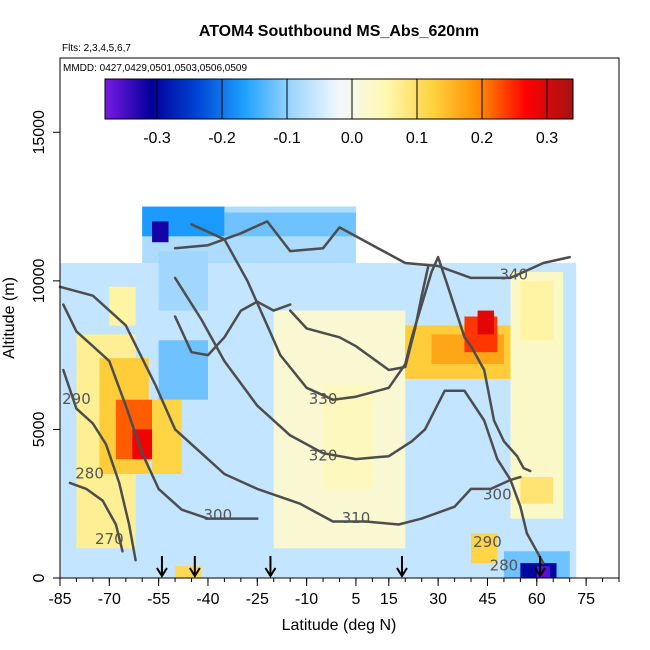  Describe the element at coordinates (355, 599) in the screenshot. I see `x-tick-label: 5` at that location.